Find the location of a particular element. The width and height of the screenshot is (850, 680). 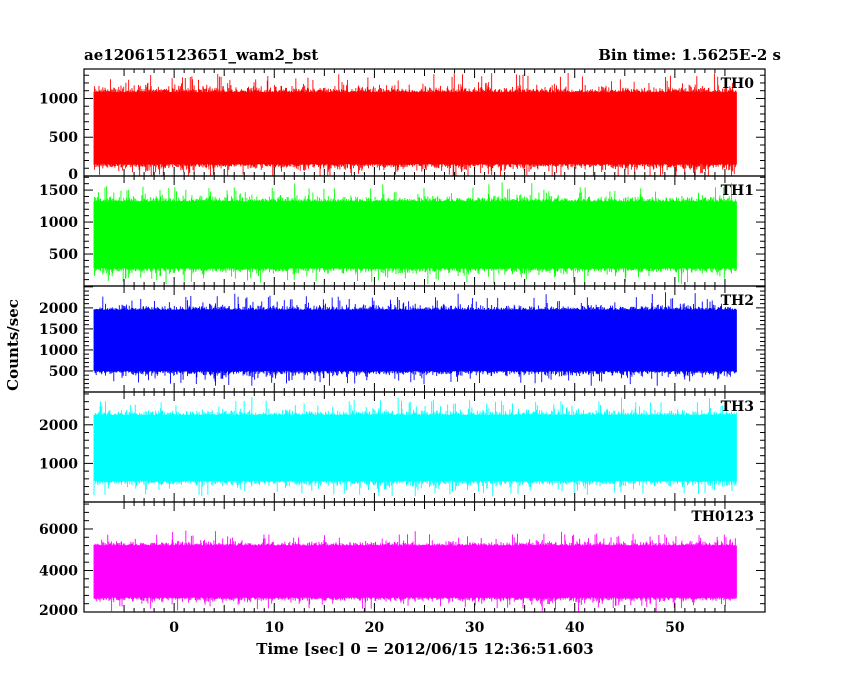

series-th2 is located at coordinates (415, 339).